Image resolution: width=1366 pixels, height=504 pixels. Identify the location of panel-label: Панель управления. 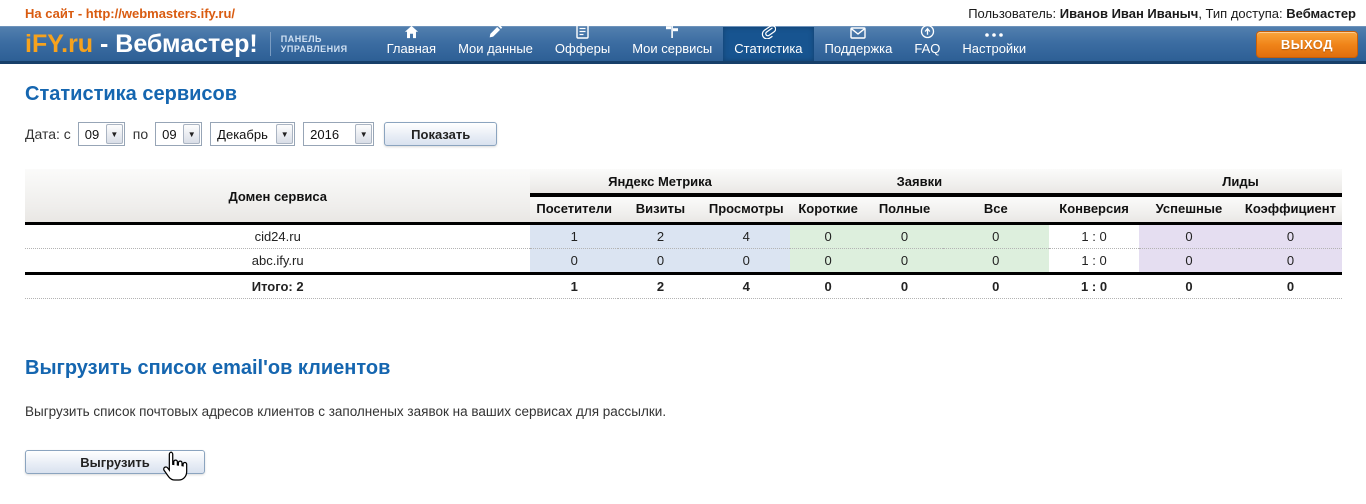
(314, 44).